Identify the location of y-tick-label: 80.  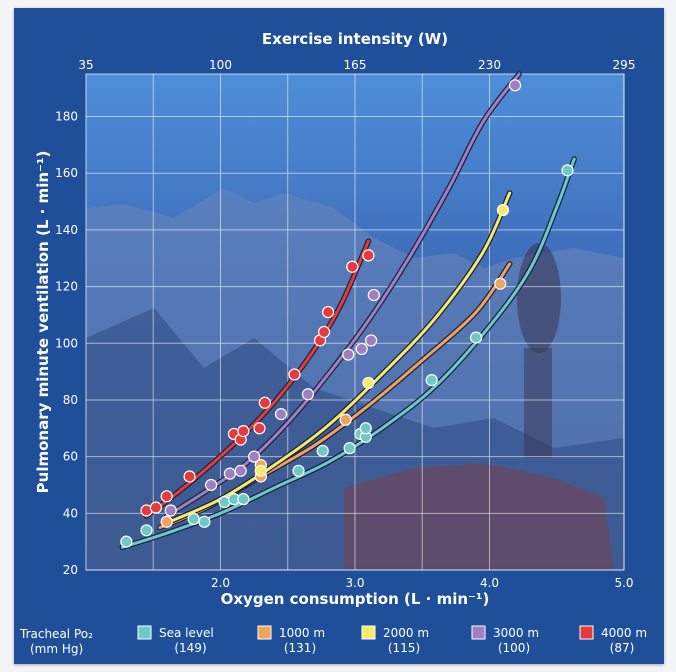
(70, 400).